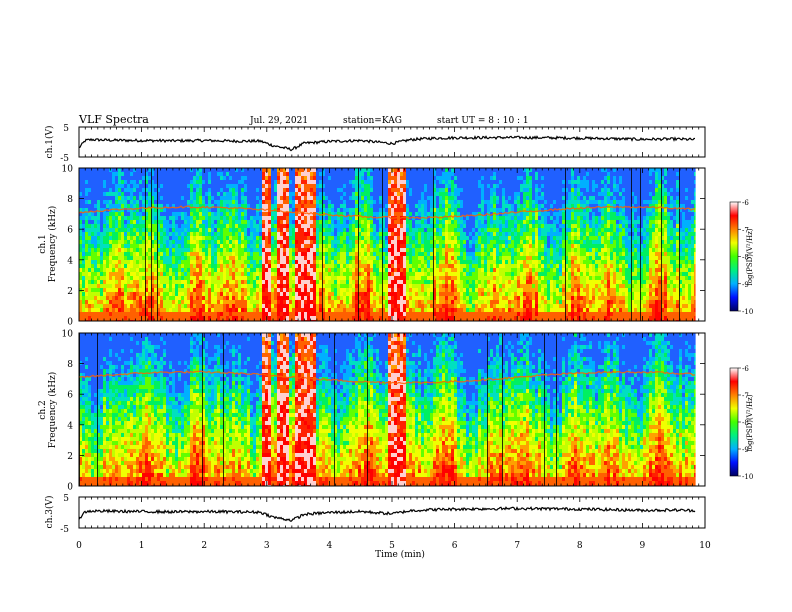 This screenshot has width=792, height=612. Describe the element at coordinates (745, 396) in the screenshot. I see `ch2-spectrogram-colorbar-tick: -7` at that location.